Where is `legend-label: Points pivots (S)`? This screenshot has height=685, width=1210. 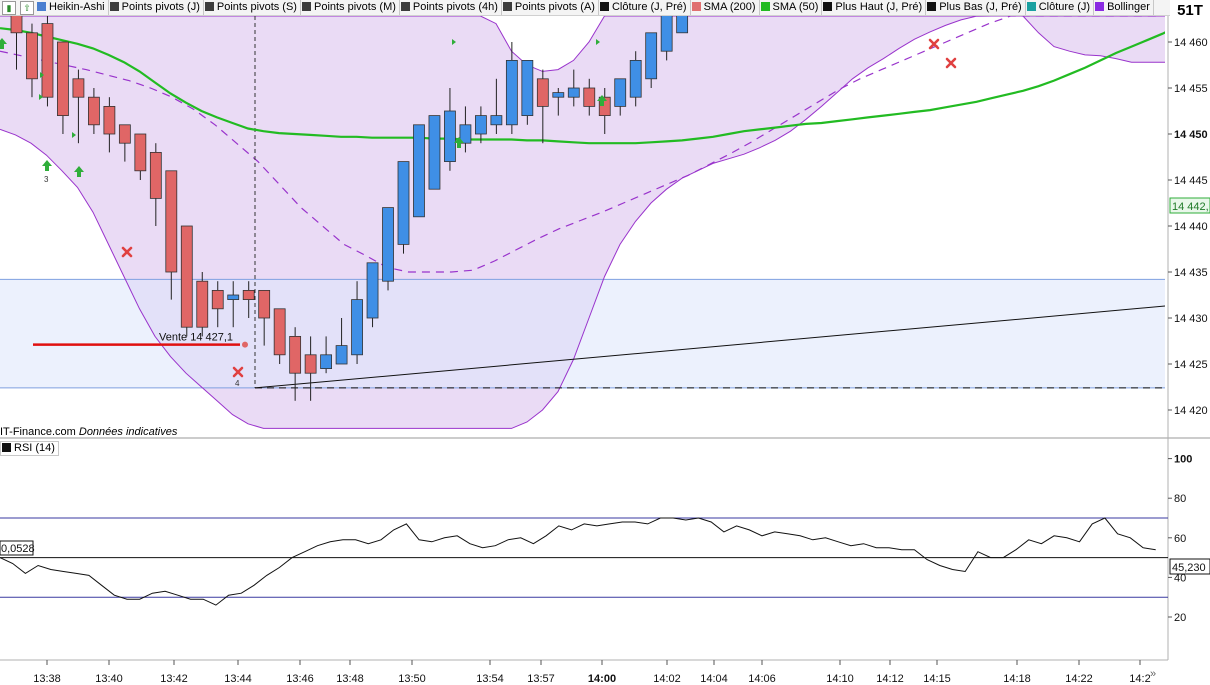 legend-label: Points pivots (S) is located at coordinates (256, 7).